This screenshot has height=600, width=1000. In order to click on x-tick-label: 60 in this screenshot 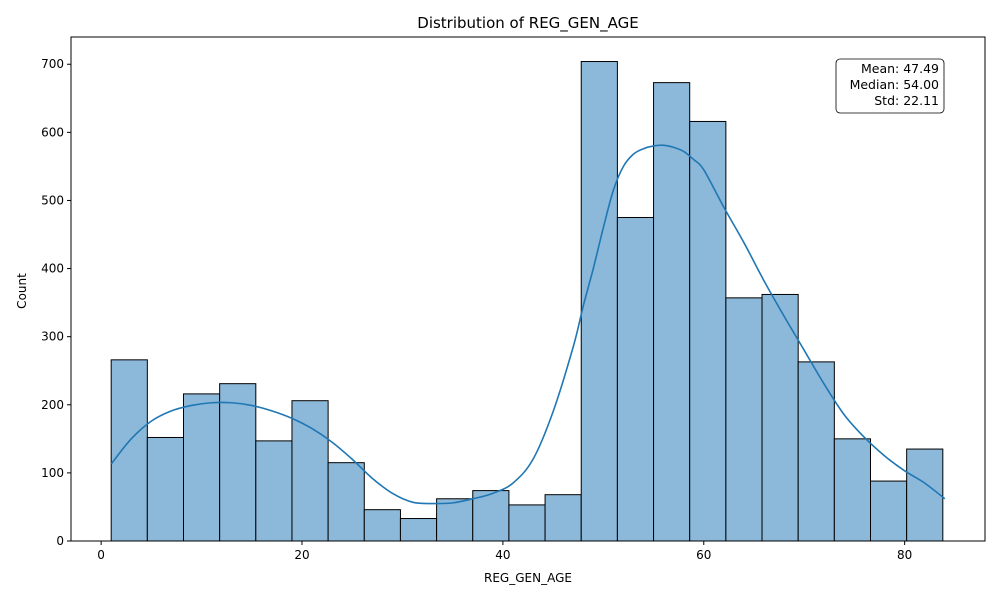, I will do `click(703, 555)`.